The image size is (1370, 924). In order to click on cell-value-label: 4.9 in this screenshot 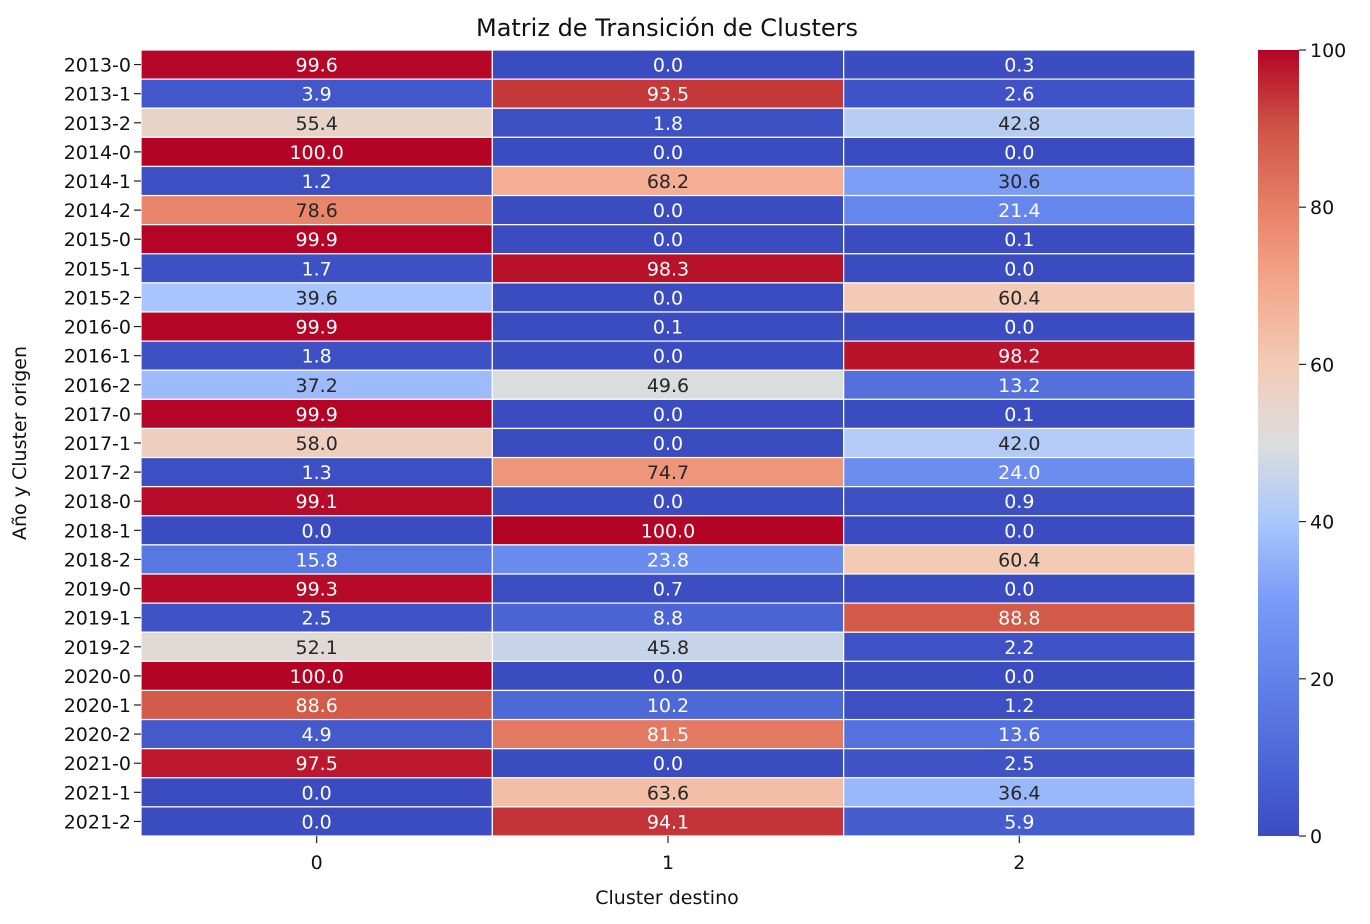, I will do `click(317, 735)`.